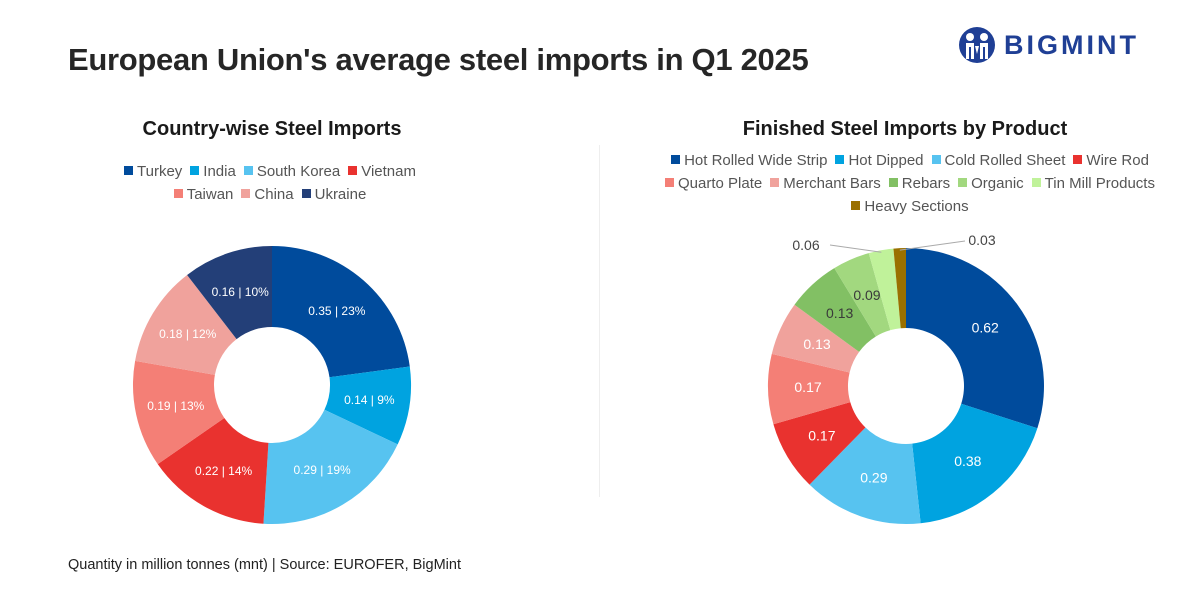 This screenshot has width=1200, height=600. I want to click on legend-item: Rebars, so click(919, 183).